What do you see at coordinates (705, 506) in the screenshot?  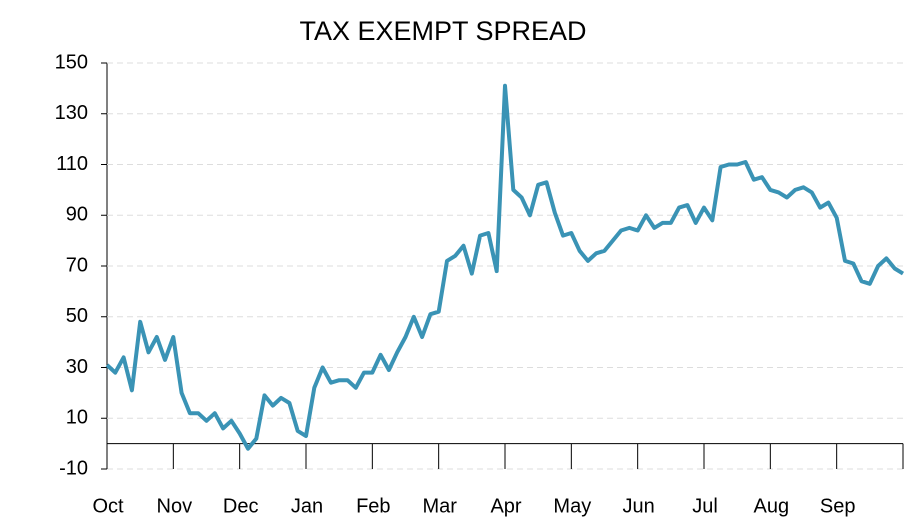 I see `x-tick-label: Jul` at bounding box center [705, 506].